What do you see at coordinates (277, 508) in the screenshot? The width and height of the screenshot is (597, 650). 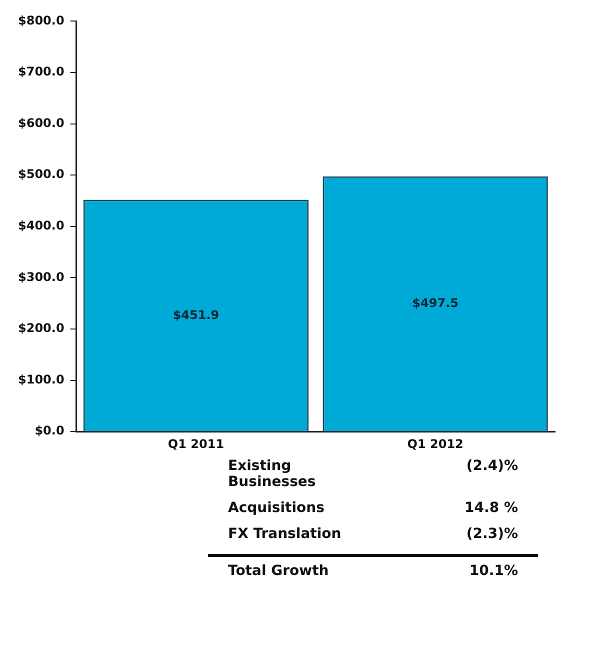 I see `text: Acquisitions` at bounding box center [277, 508].